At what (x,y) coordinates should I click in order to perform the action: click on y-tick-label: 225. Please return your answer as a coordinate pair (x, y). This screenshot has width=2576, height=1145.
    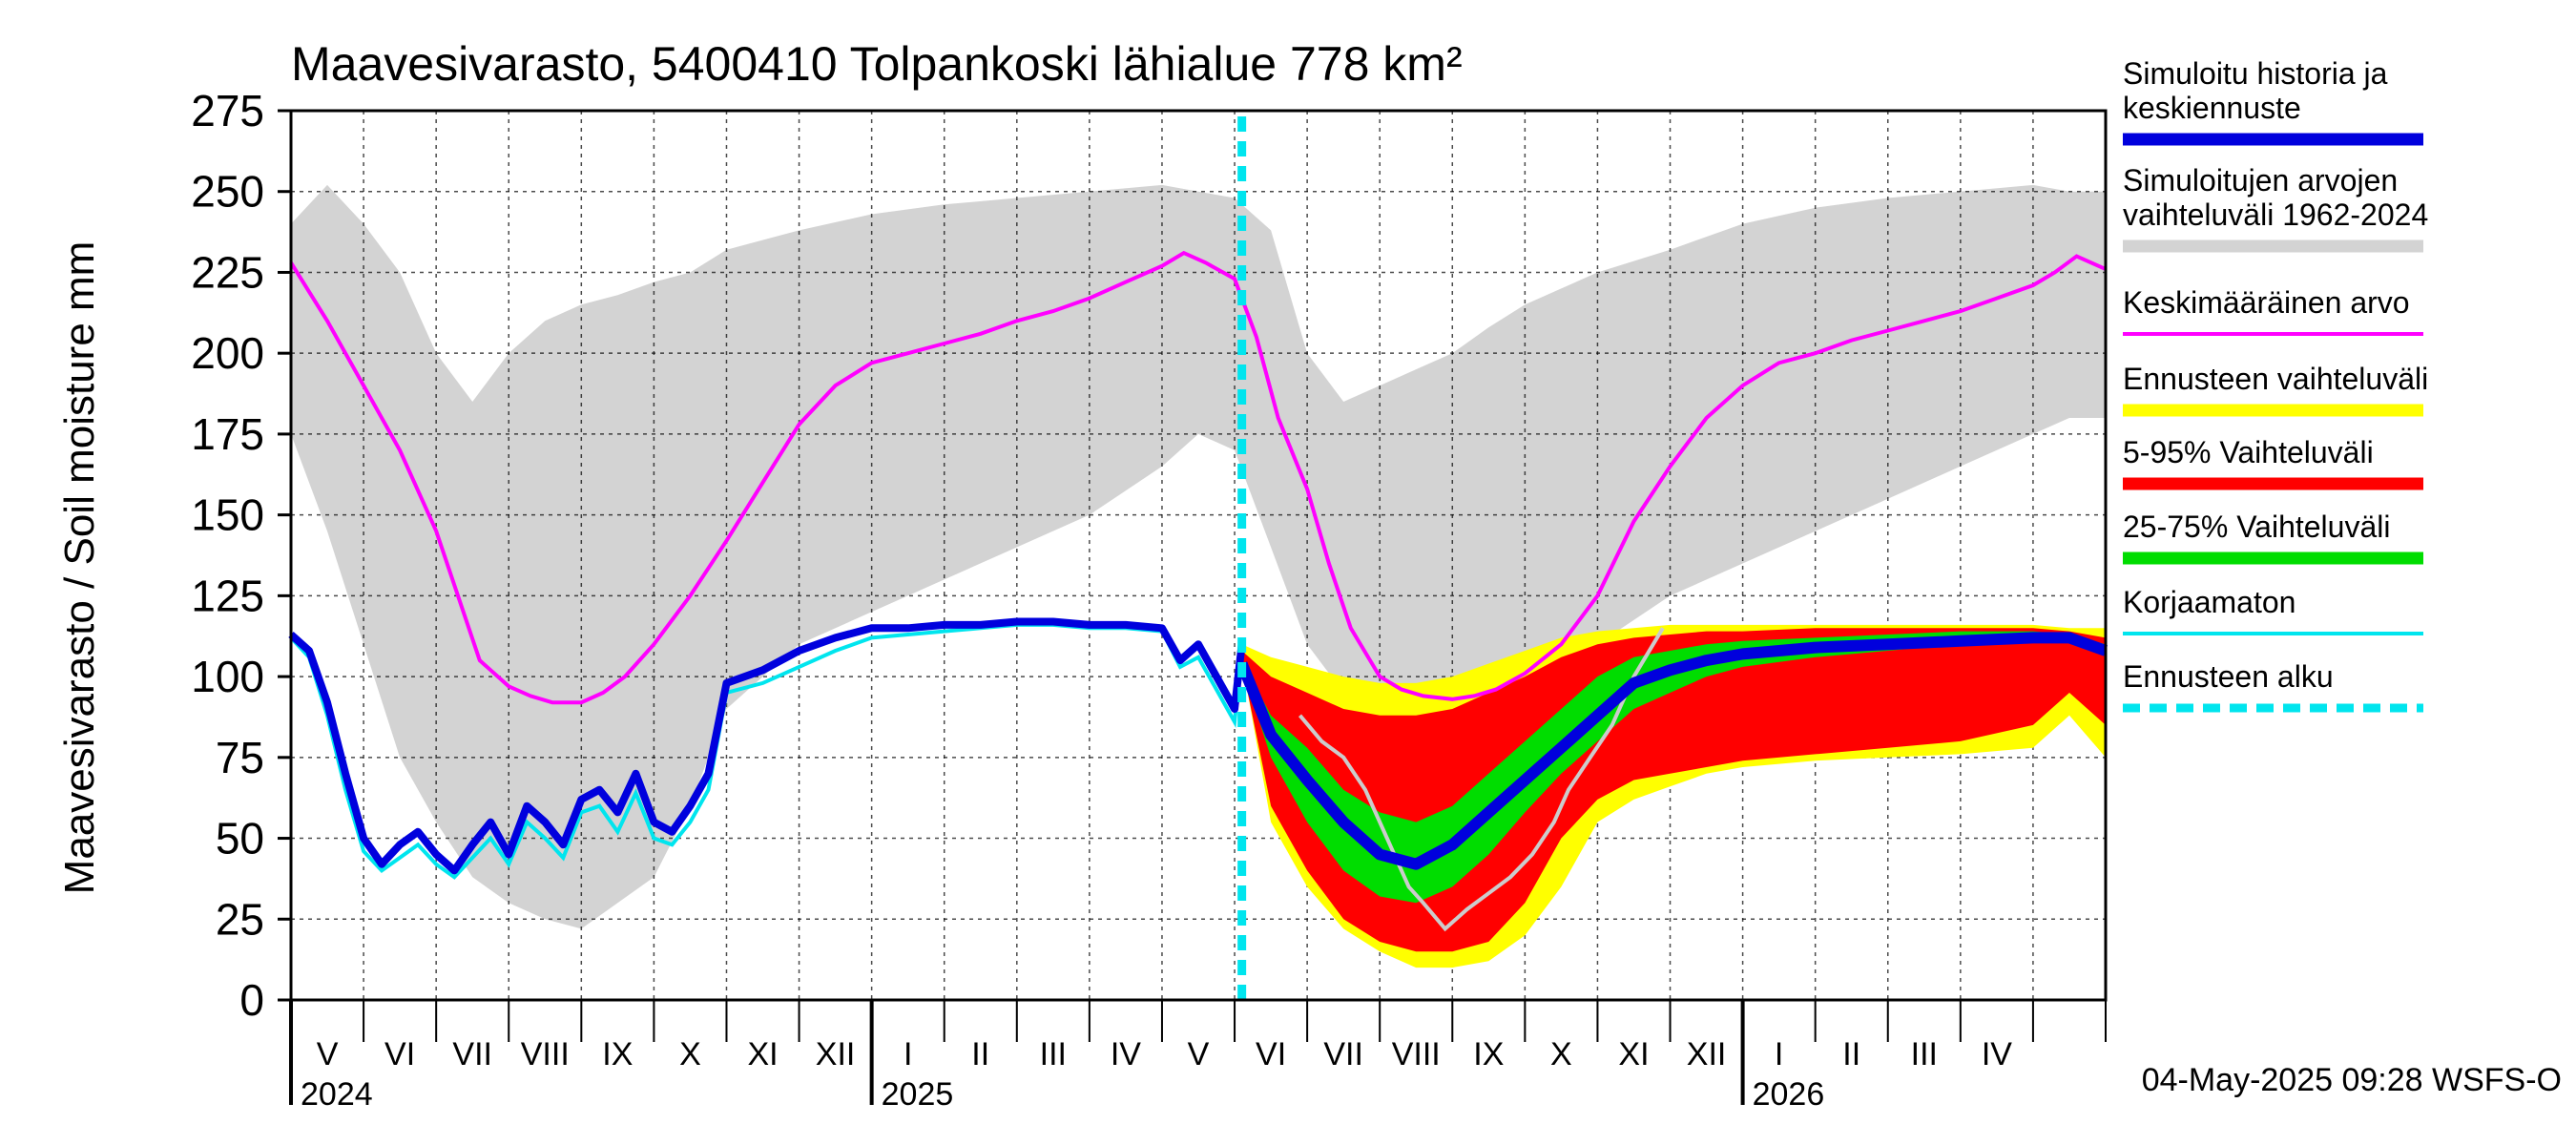
    Looking at the image, I should click on (227, 272).